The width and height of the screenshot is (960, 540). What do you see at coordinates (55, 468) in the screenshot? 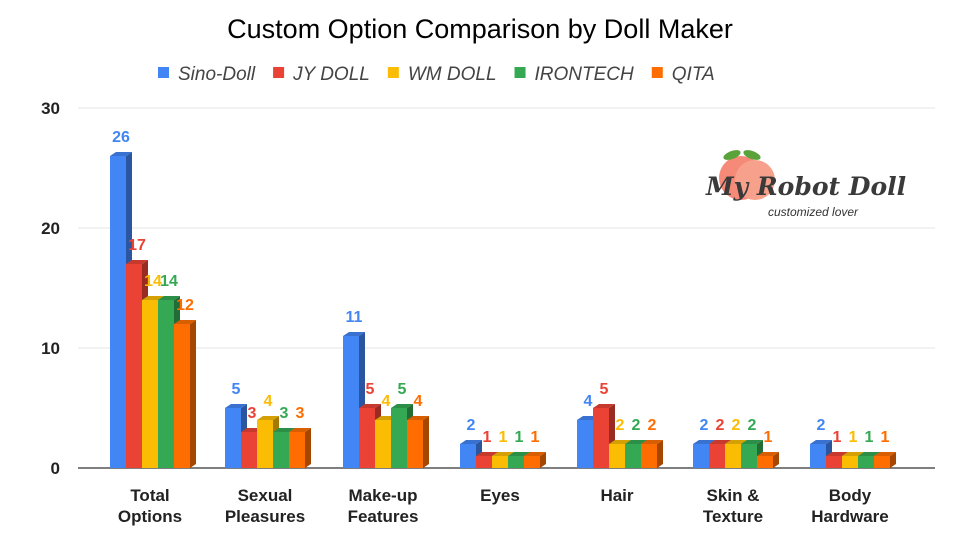
I see `y-tick-label: 0` at bounding box center [55, 468].